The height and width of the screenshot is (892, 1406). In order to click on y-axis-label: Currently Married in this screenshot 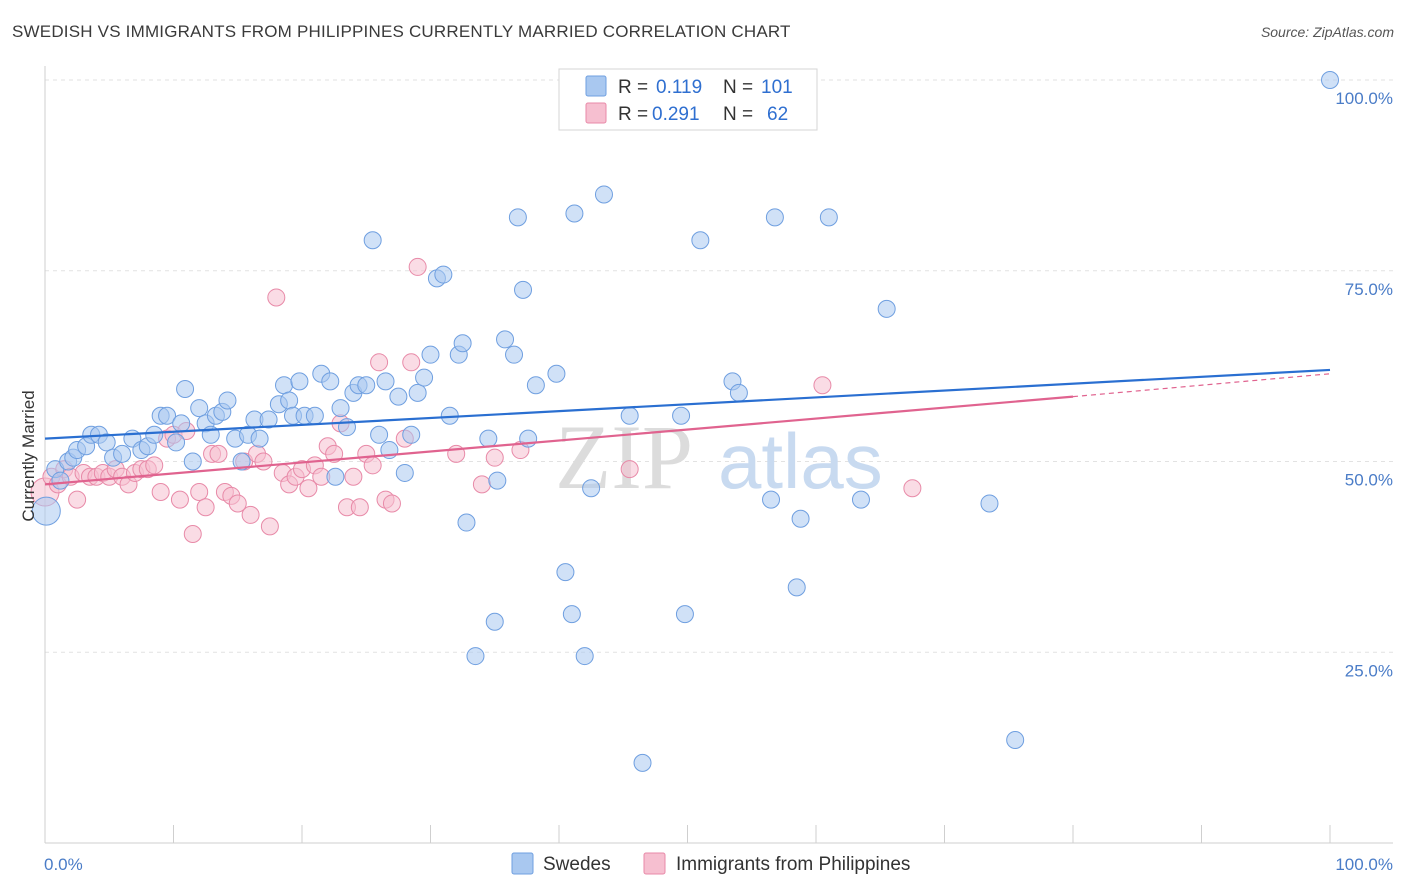, I will do `click(28, 455)`.